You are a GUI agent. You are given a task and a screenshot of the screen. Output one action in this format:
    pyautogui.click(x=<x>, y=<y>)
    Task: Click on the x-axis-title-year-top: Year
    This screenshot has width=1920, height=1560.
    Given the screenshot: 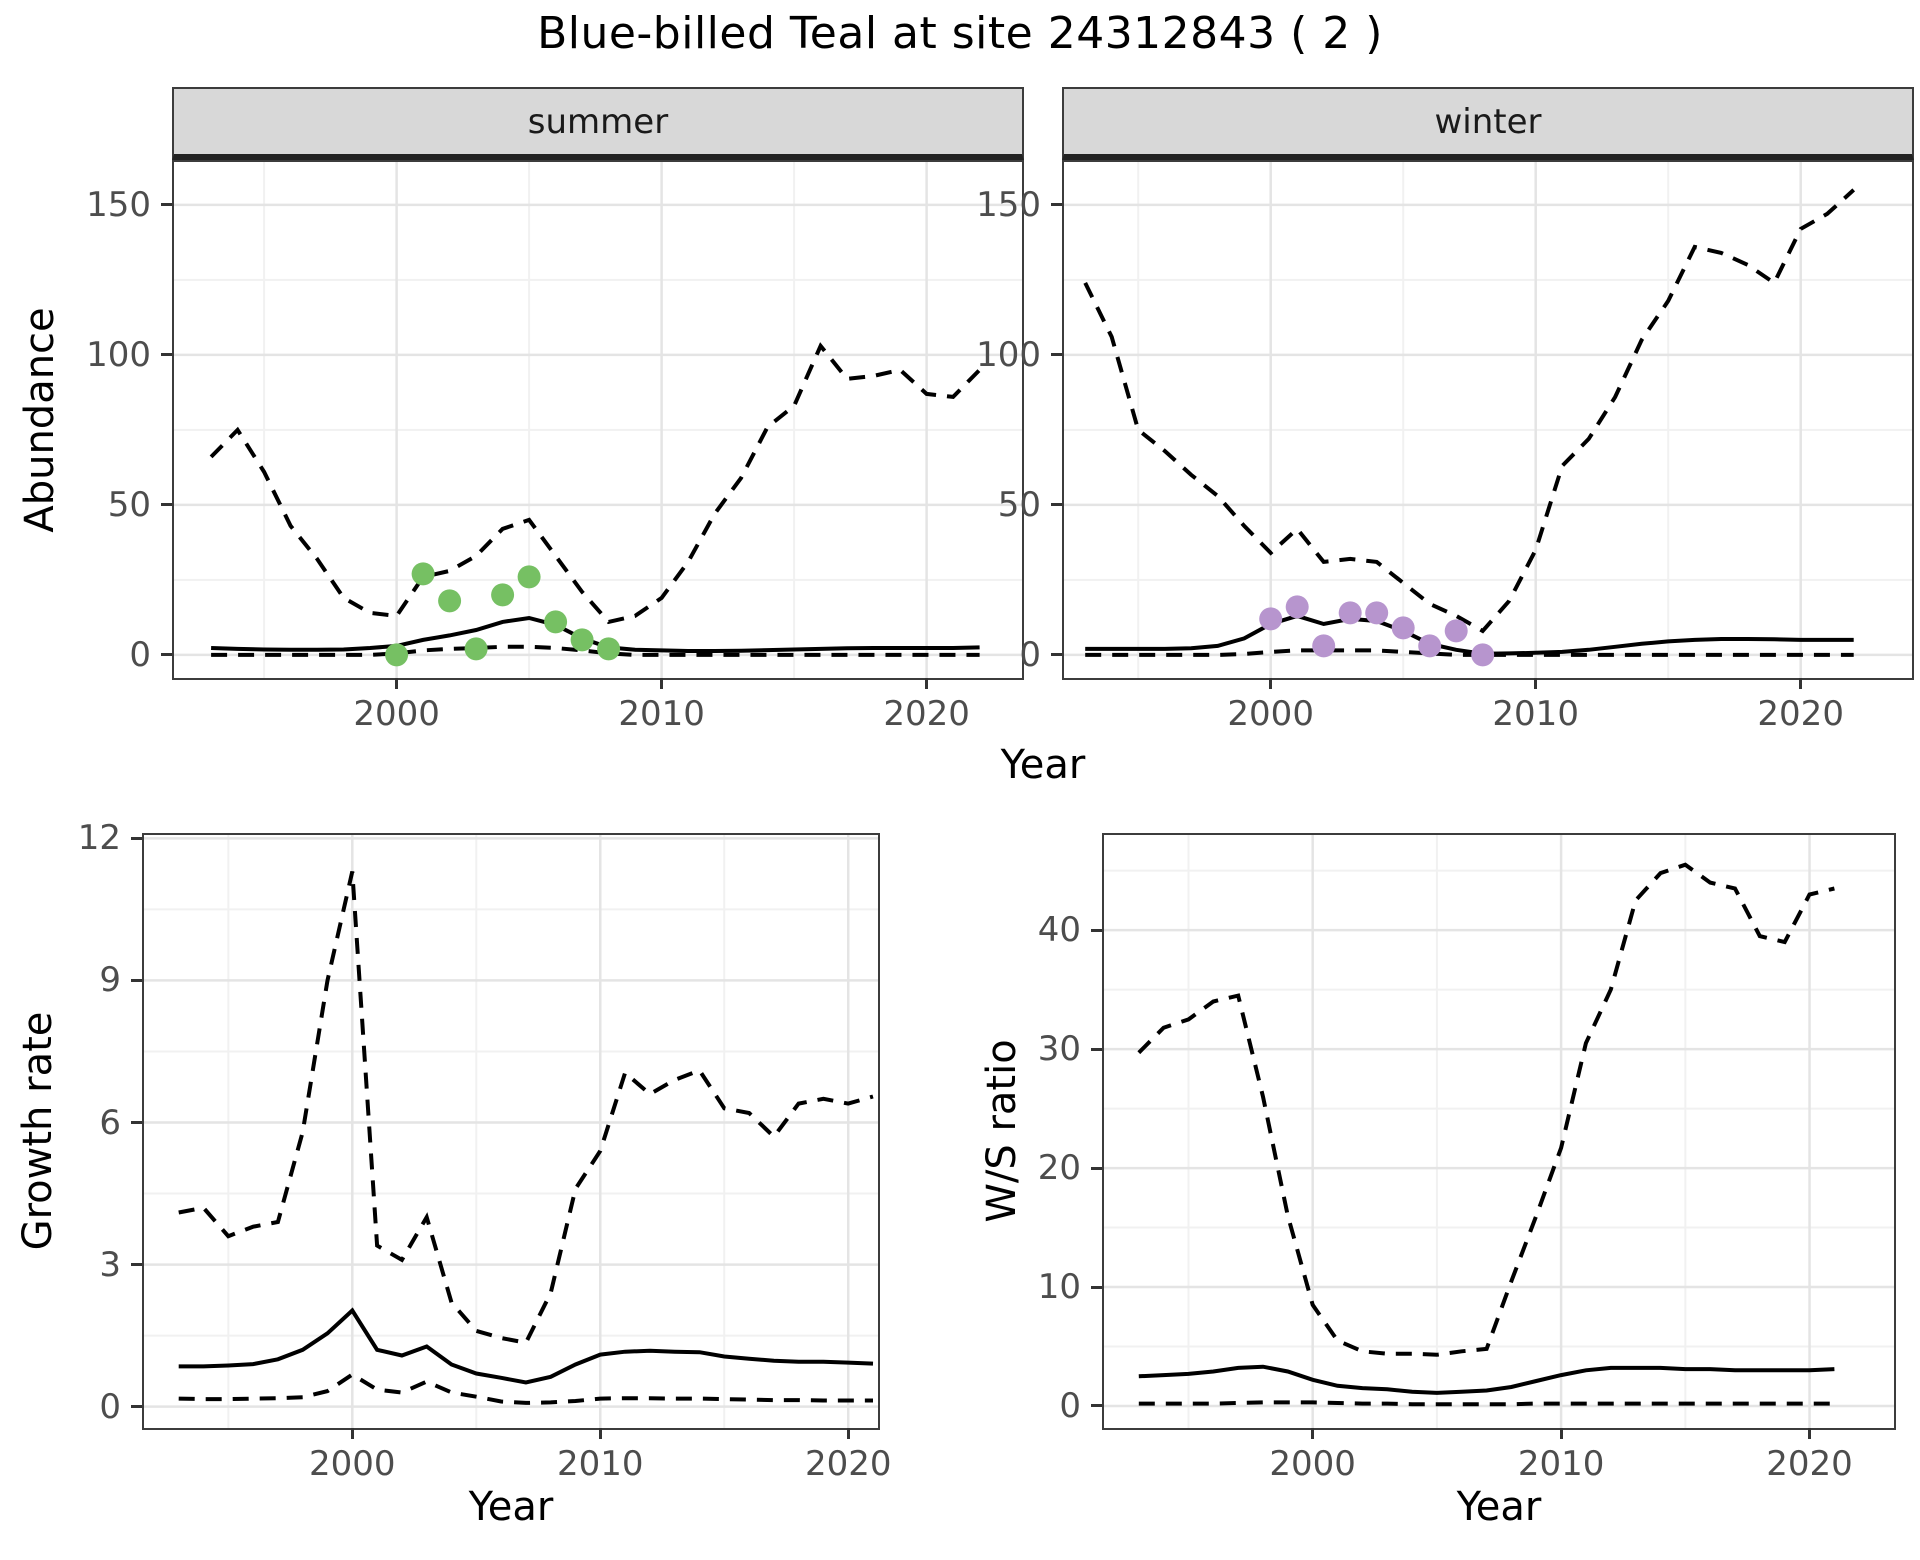 What is the action you would take?
    pyautogui.click(x=1043, y=765)
    